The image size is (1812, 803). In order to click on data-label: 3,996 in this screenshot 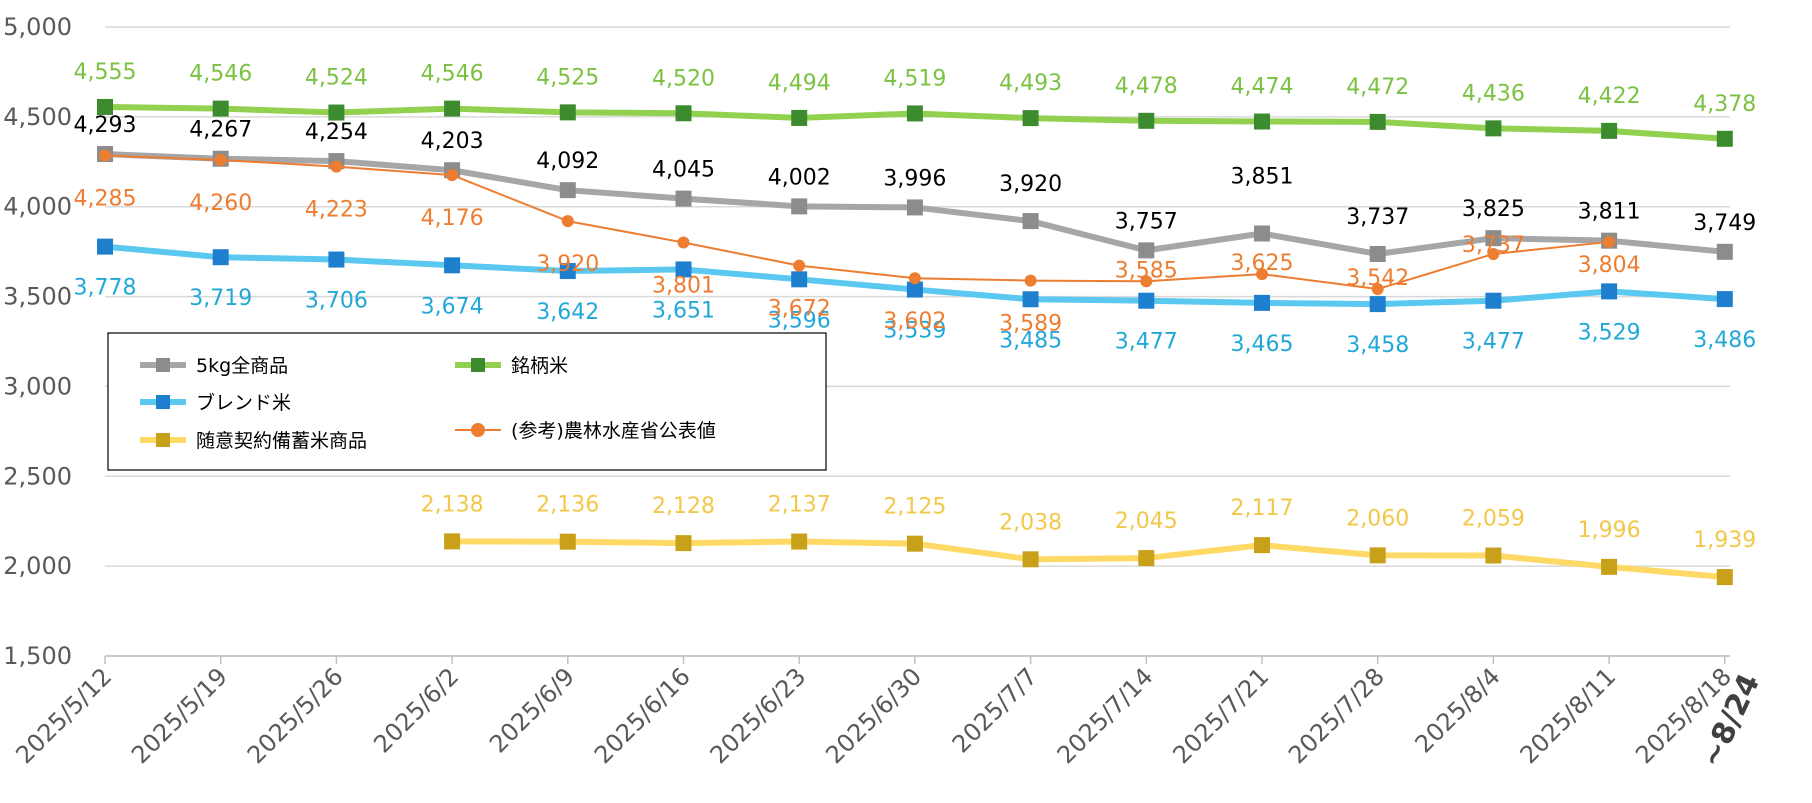, I will do `click(914, 178)`.